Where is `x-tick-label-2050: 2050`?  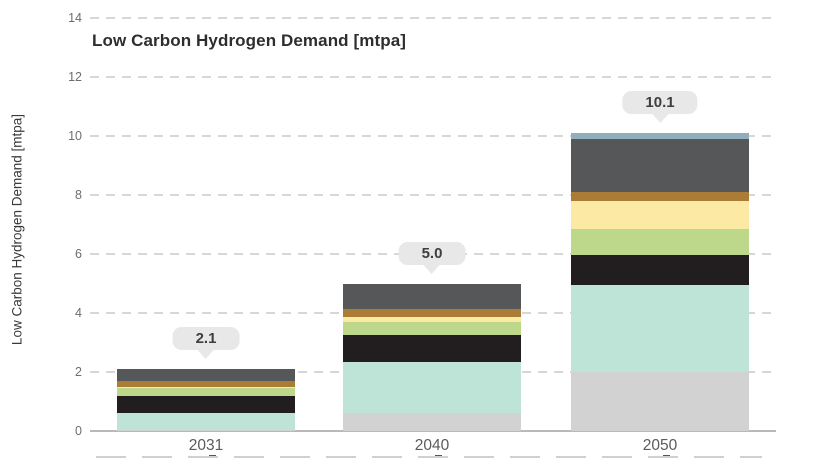
x-tick-label-2050: 2050 is located at coordinates (660, 445).